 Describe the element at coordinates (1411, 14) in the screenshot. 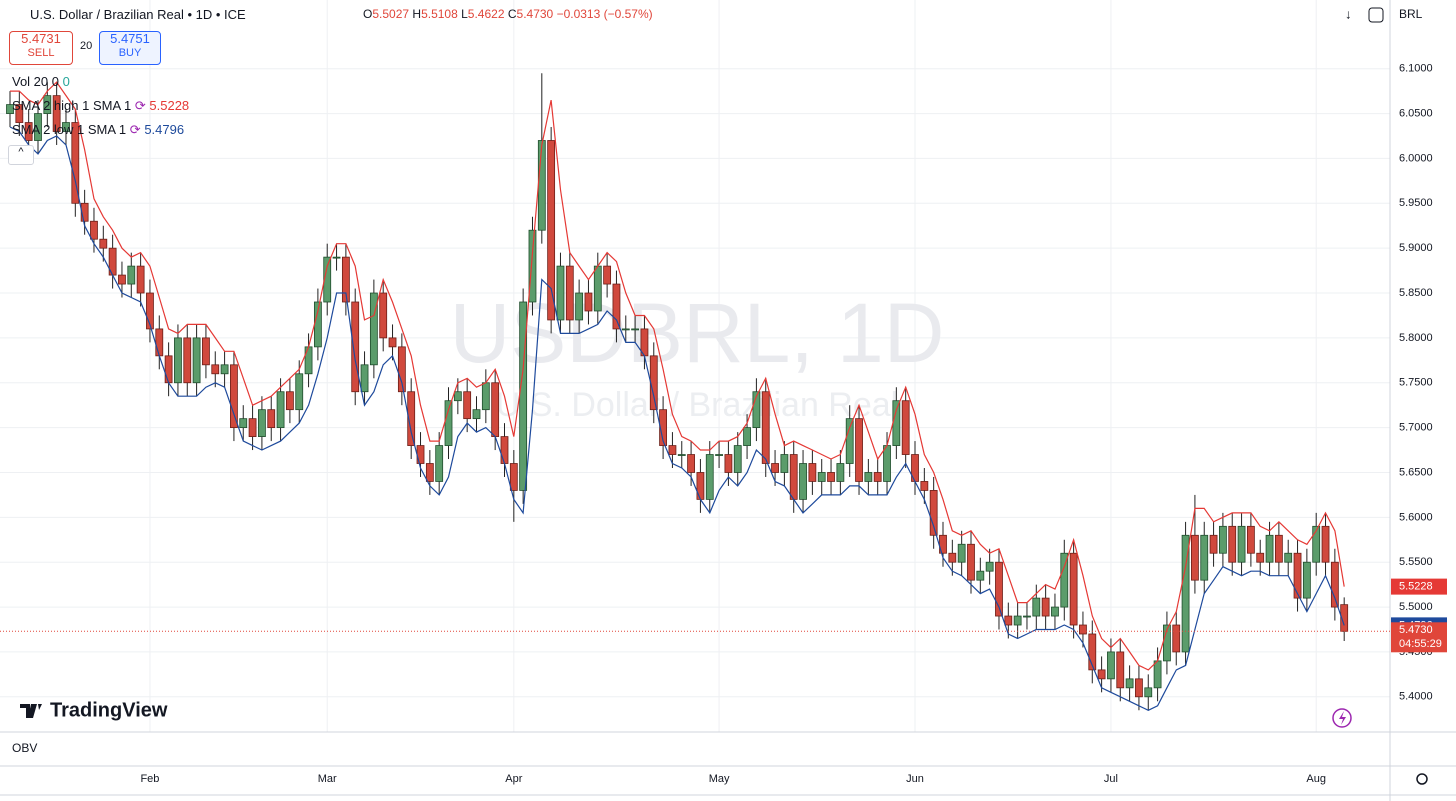

I see `currency-button: BRL` at that location.